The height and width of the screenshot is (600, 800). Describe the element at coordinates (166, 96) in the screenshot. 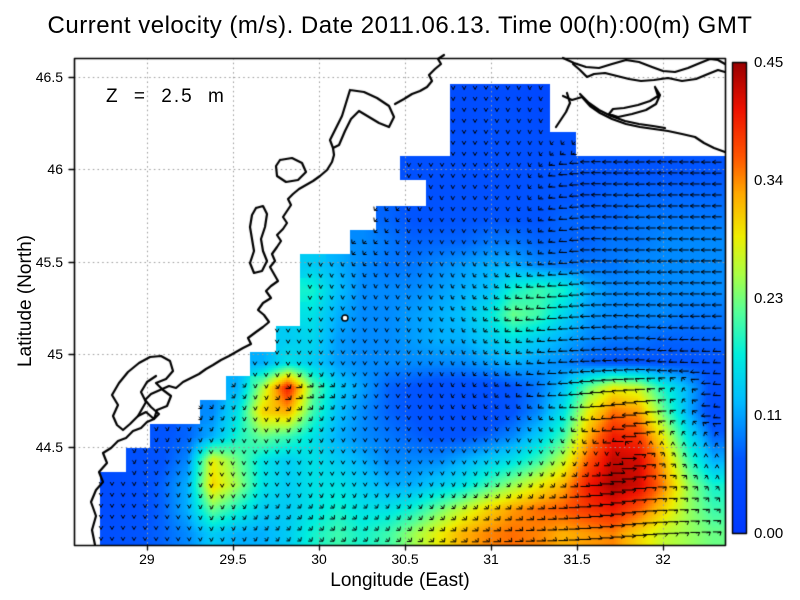

I see `depth-annotation: Z = 2.5 m` at that location.